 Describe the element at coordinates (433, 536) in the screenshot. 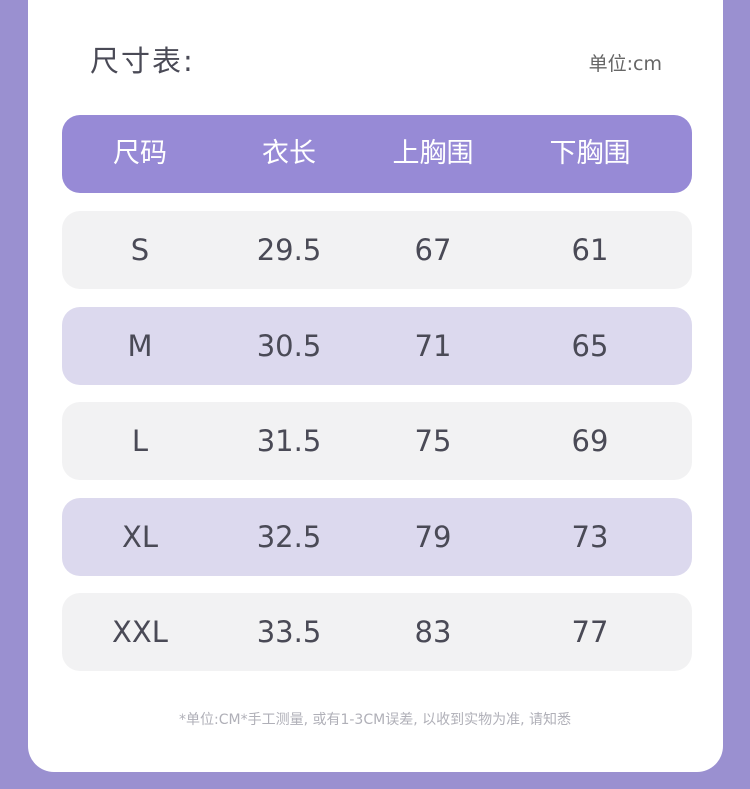

I see `cell-upper-bust: 79` at that location.